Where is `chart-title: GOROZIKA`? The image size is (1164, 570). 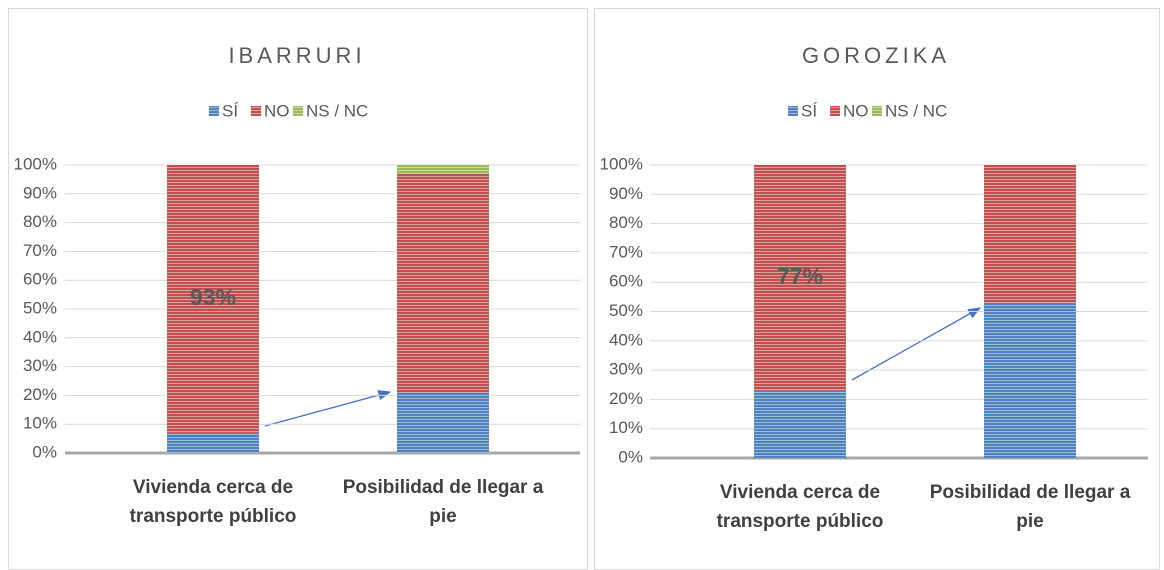 chart-title: GOROZIKA is located at coordinates (876, 55).